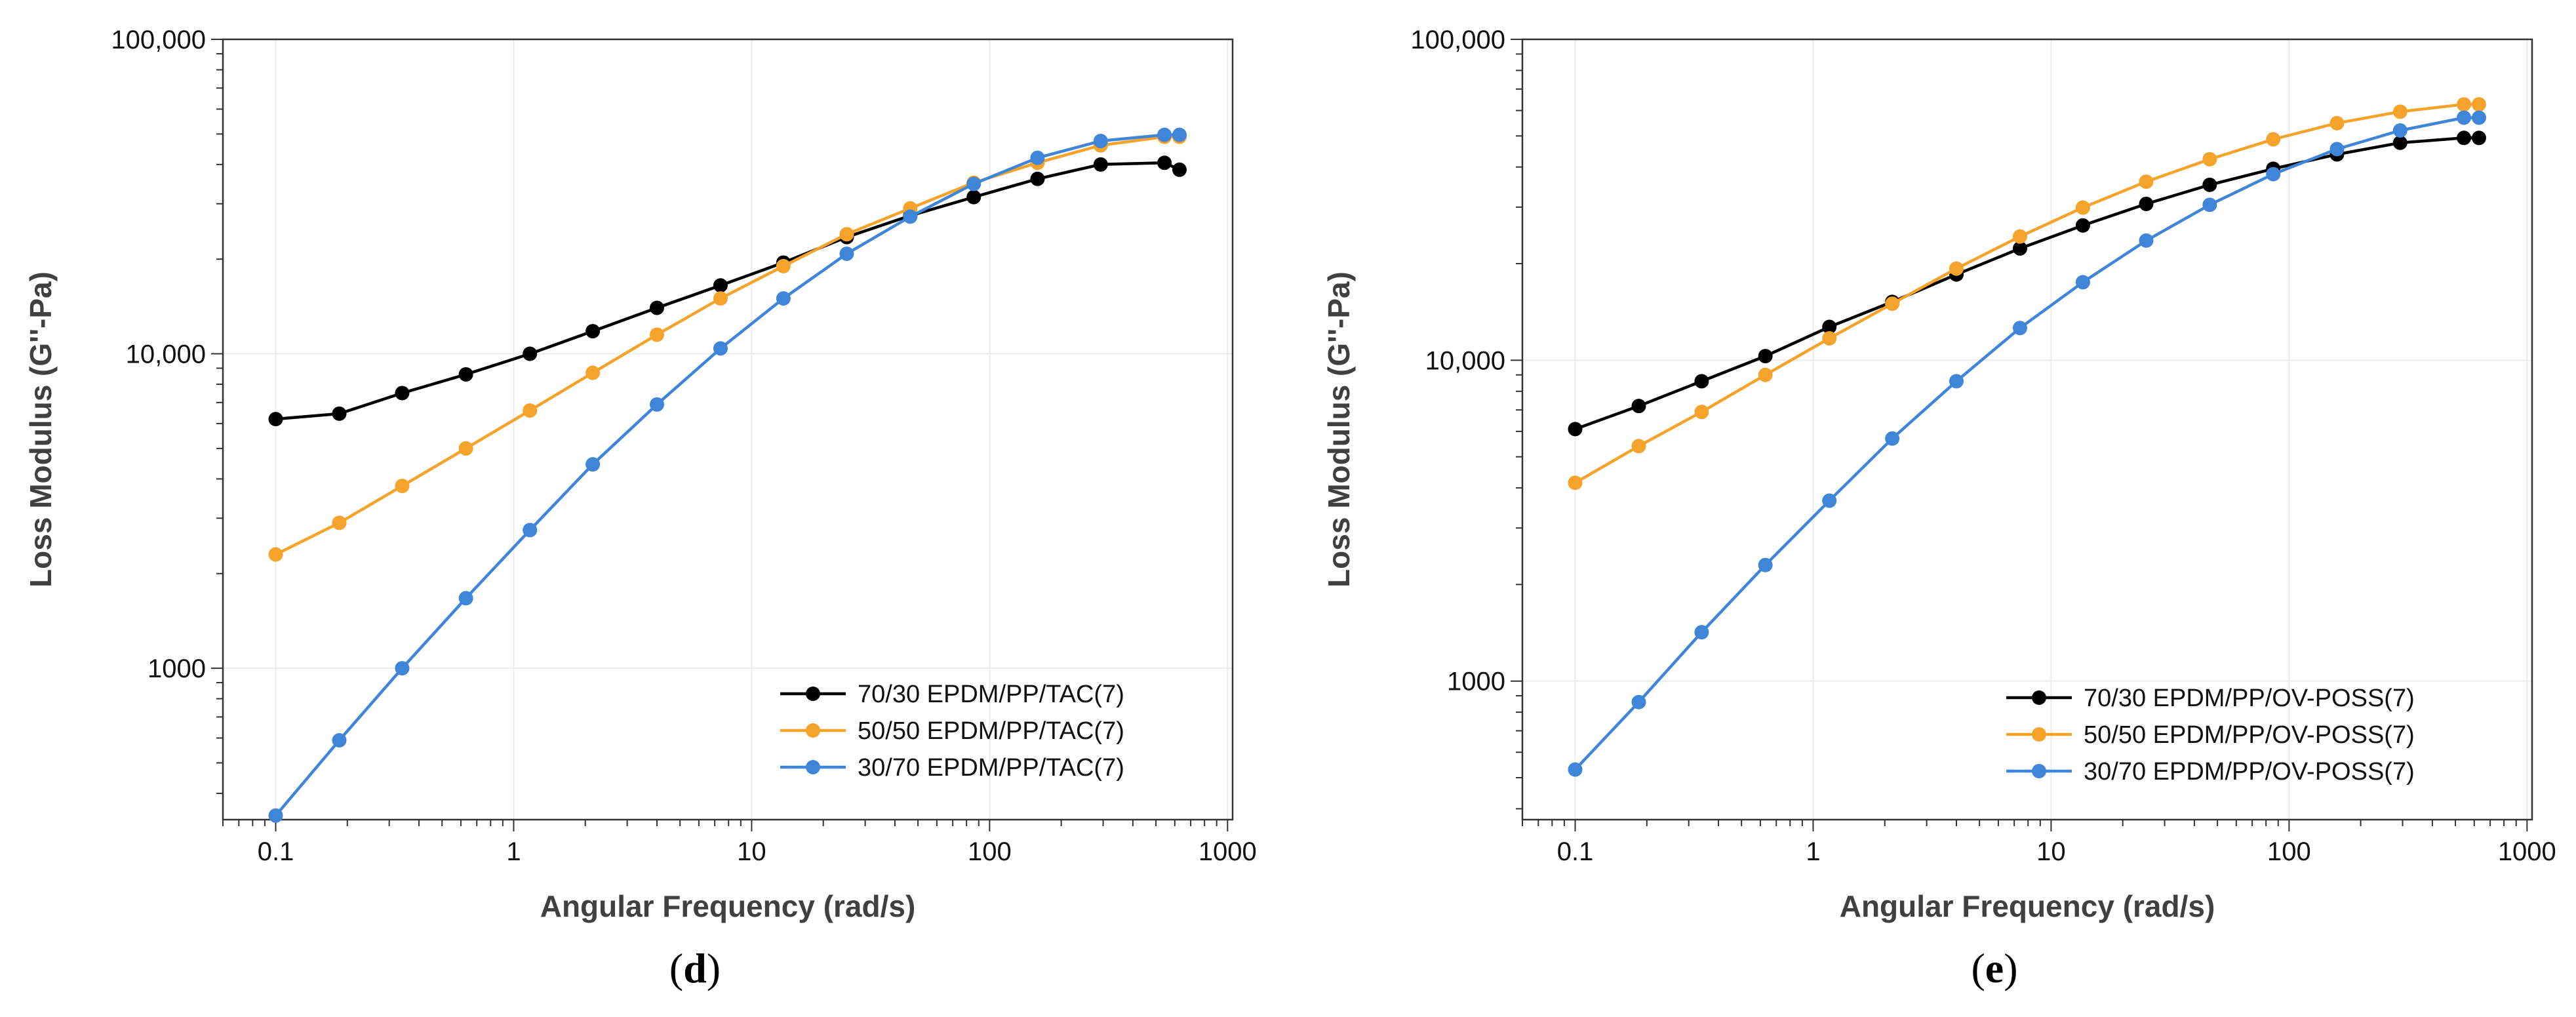 This screenshot has height=1017, width=2576. What do you see at coordinates (728, 906) in the screenshot?
I see `x-axis-title: Angular Frequency (rad/s)` at bounding box center [728, 906].